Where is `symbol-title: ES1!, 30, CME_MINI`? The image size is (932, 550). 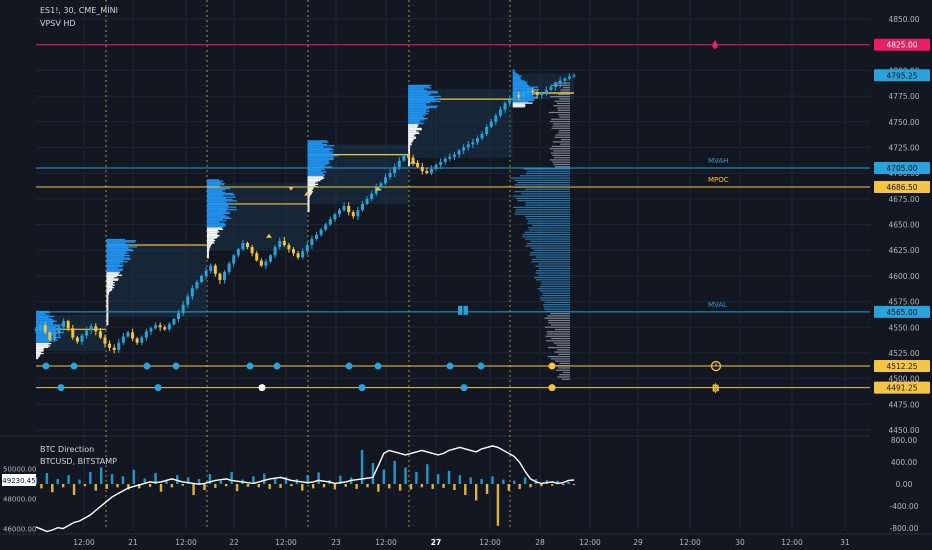 symbol-title: ES1!, 30, CME_MINI is located at coordinates (79, 10).